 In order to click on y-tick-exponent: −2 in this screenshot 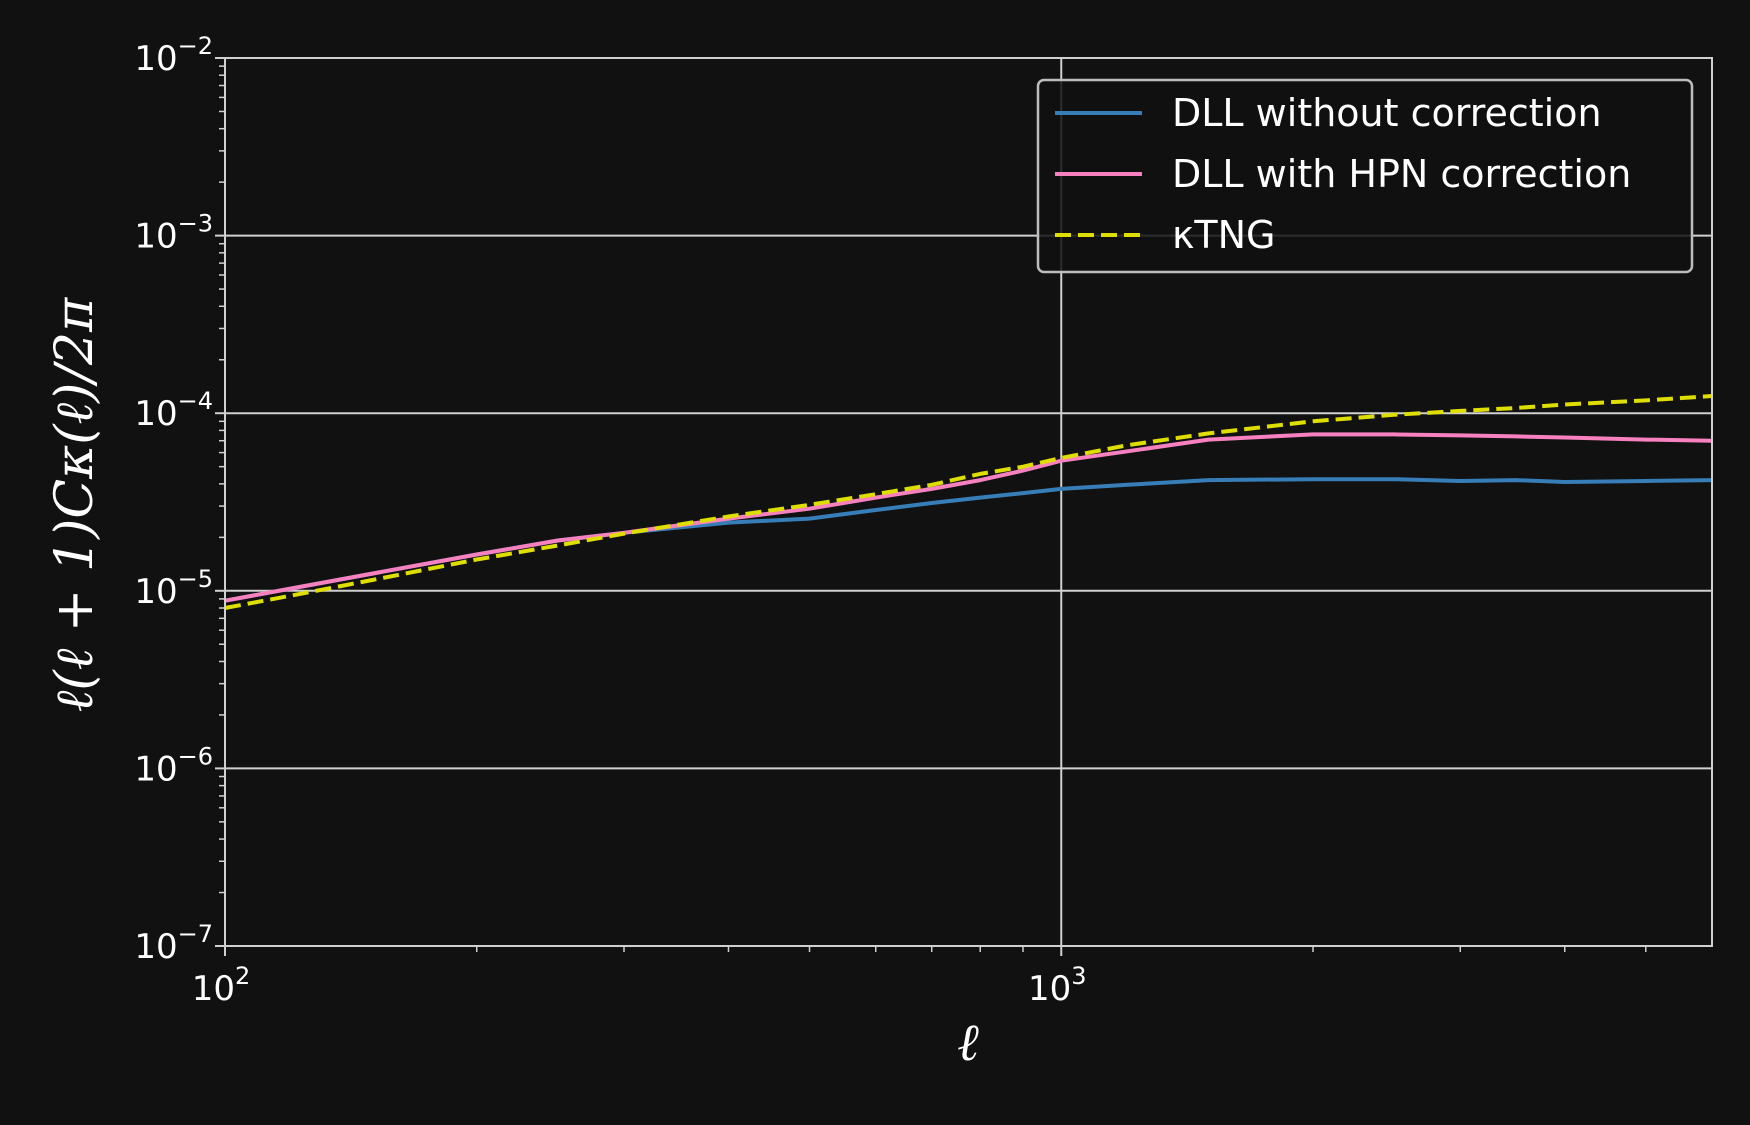, I will do `click(195, 46)`.